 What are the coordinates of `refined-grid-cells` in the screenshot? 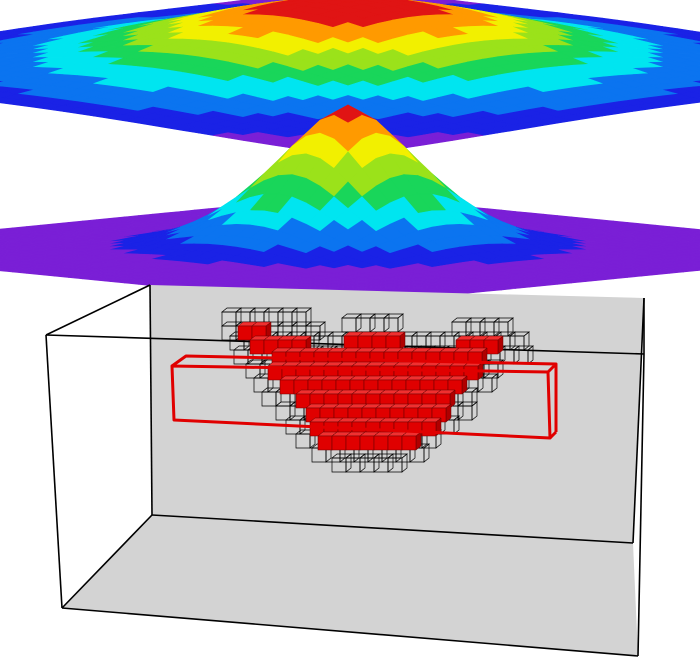 It's located at (377, 390).